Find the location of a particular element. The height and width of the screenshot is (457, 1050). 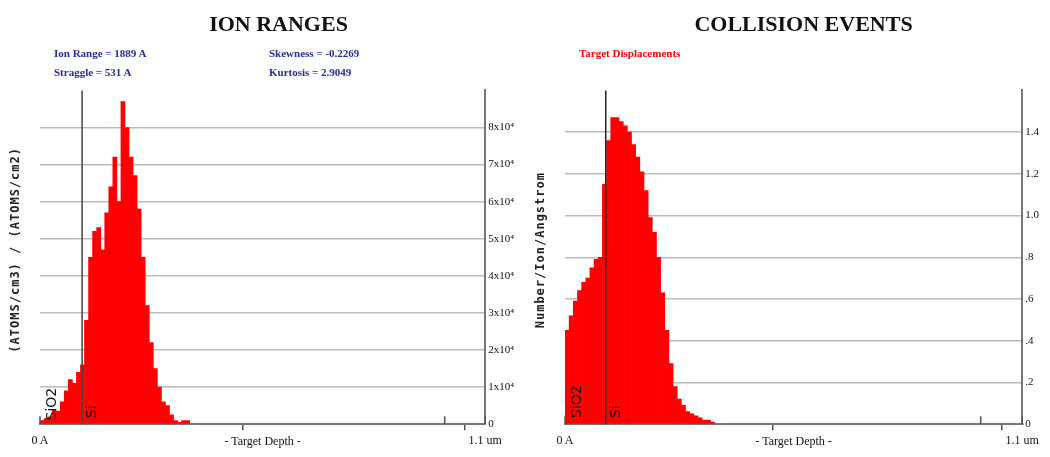

y-tick-label: 1.2 is located at coordinates (1032, 172).